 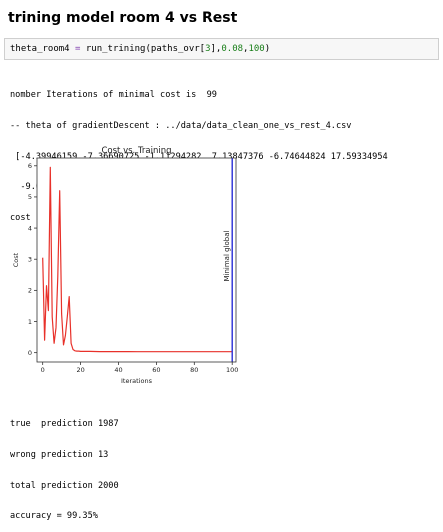 I want to click on x-tick-label: 0, so click(x=43, y=370).